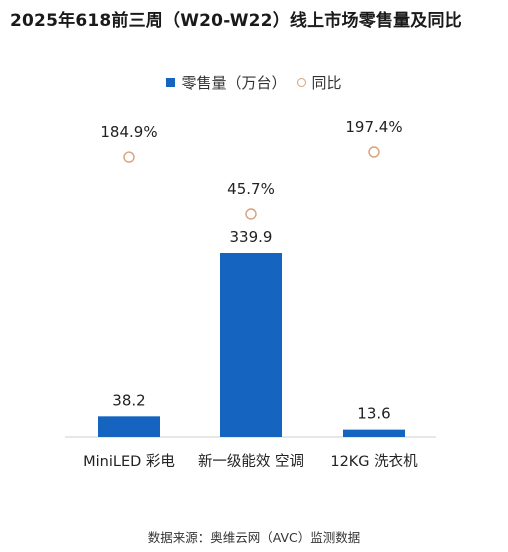  I want to click on bar-value-label: 339.9, so click(251, 237).